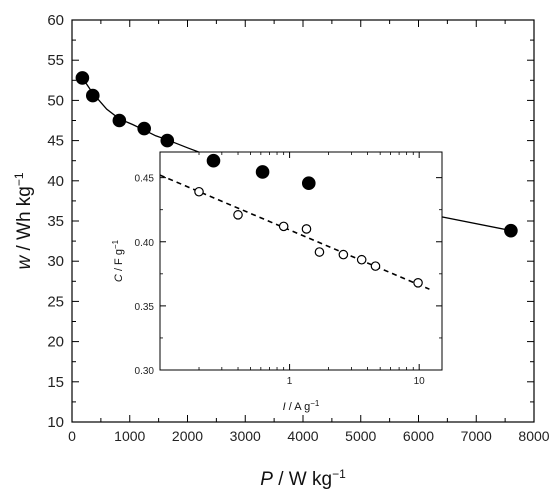 The width and height of the screenshot is (550, 496). What do you see at coordinates (360, 436) in the screenshot?
I see `main-x-tick-label: 5000` at bounding box center [360, 436].